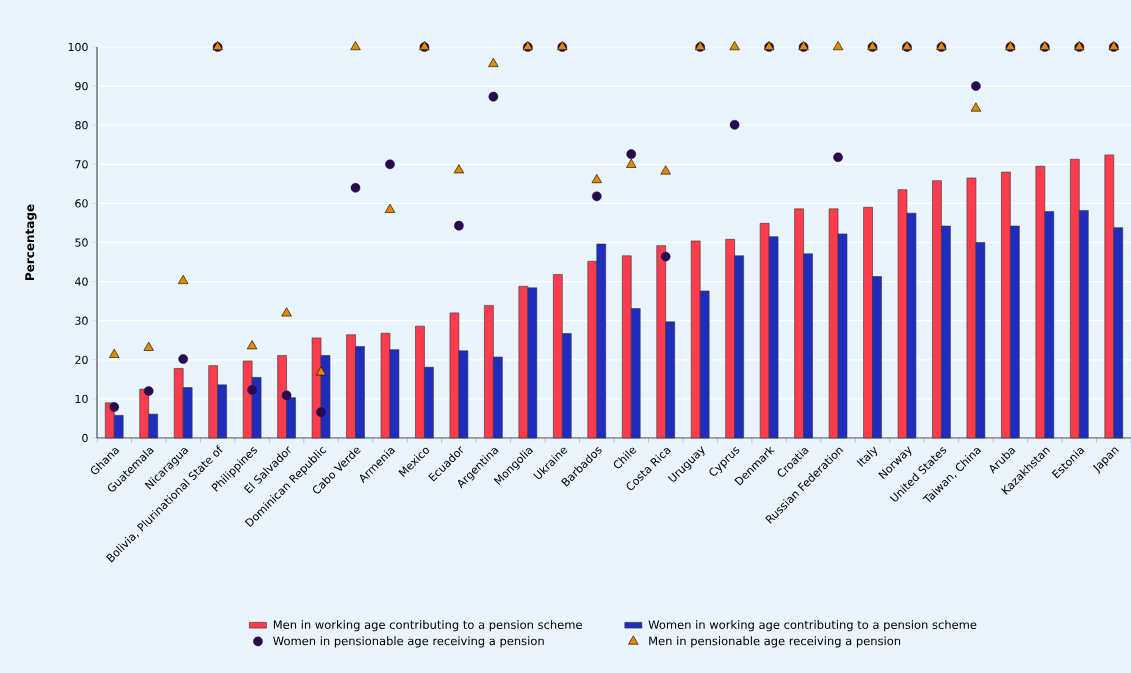  Describe the element at coordinates (81, 164) in the screenshot. I see `y-tick-label: 70` at that location.